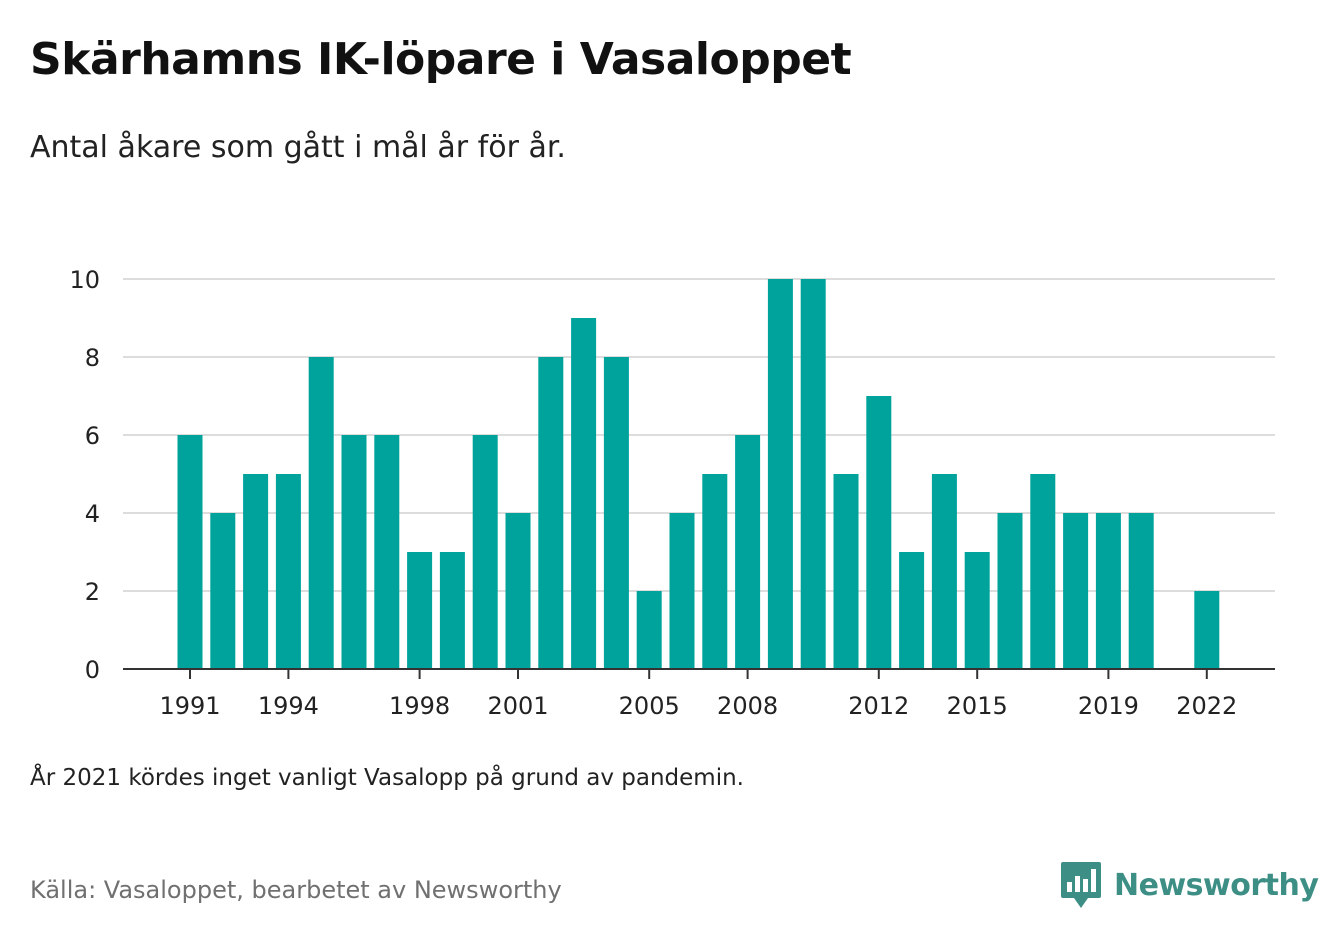 The height and width of the screenshot is (940, 1340). Describe the element at coordinates (92, 592) in the screenshot. I see `y-tick-label: 2` at that location.